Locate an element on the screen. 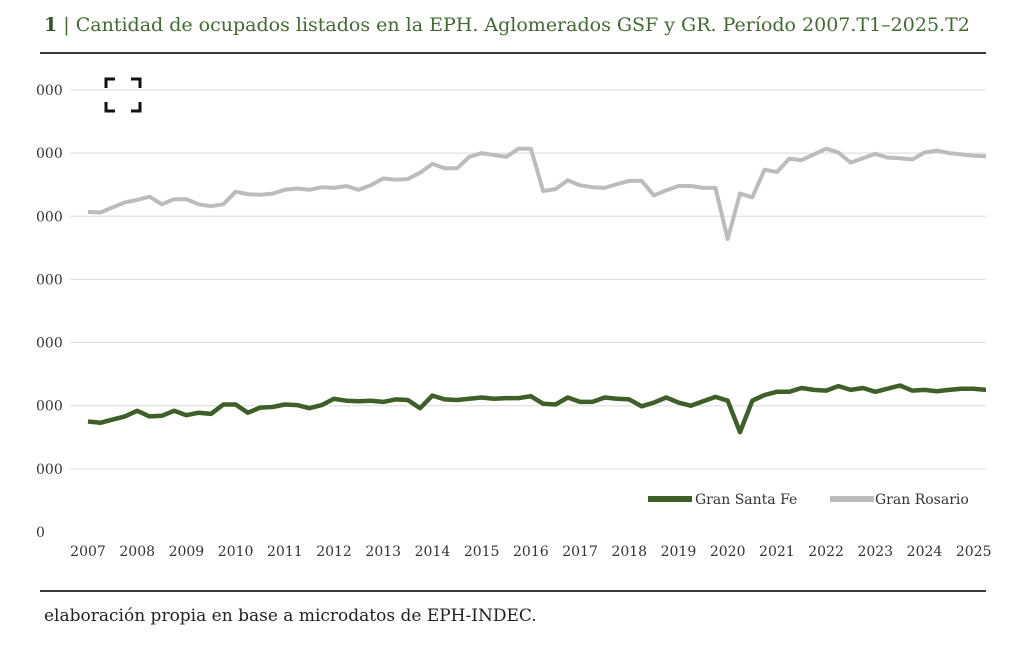  series-line-gran-rosario is located at coordinates (536, 193).